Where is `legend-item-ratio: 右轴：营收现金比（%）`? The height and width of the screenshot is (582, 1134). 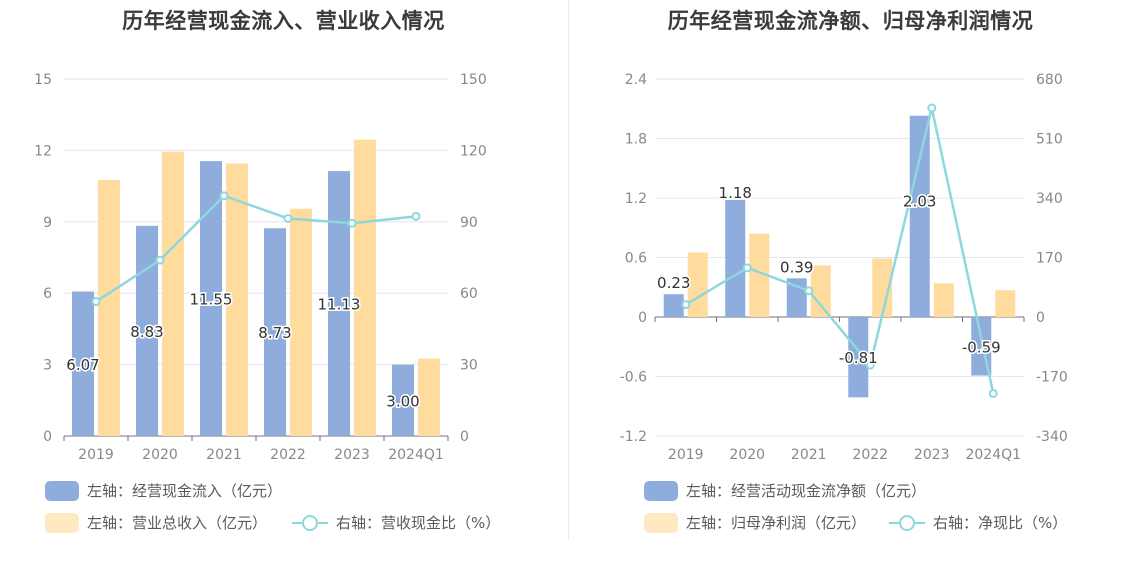 legend-item-ratio: 右轴：营收现金比（%） is located at coordinates (396, 522).